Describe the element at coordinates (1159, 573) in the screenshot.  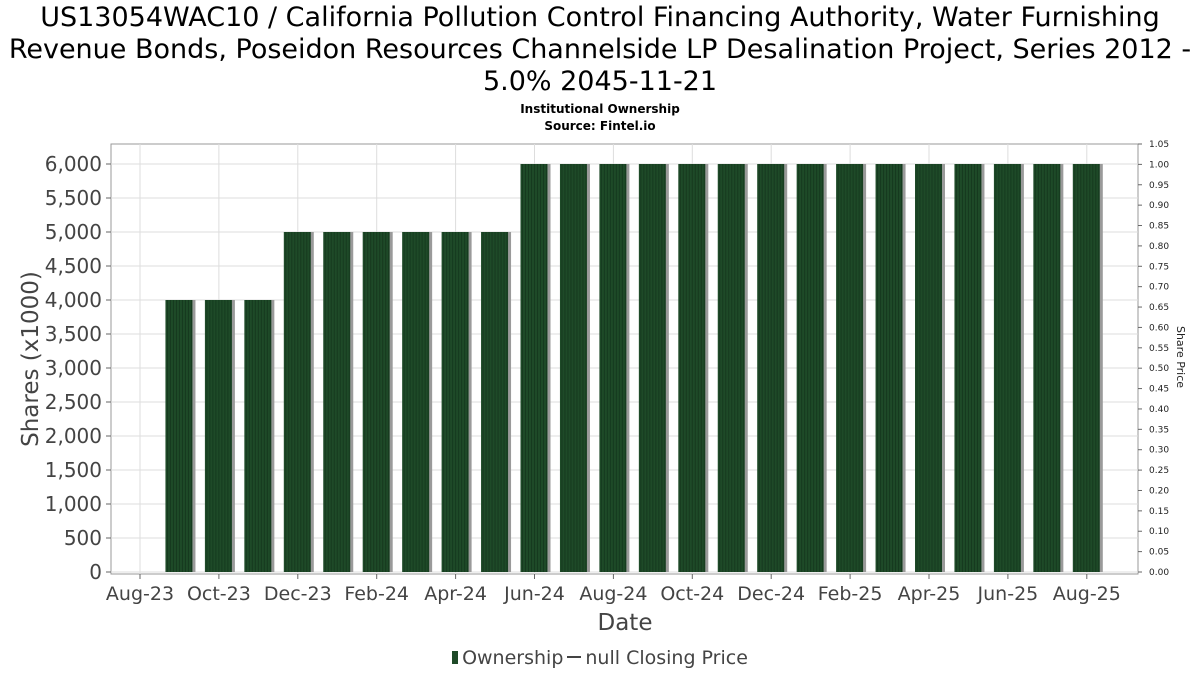
I see `y-right-tick-label: 0.00` at that location.